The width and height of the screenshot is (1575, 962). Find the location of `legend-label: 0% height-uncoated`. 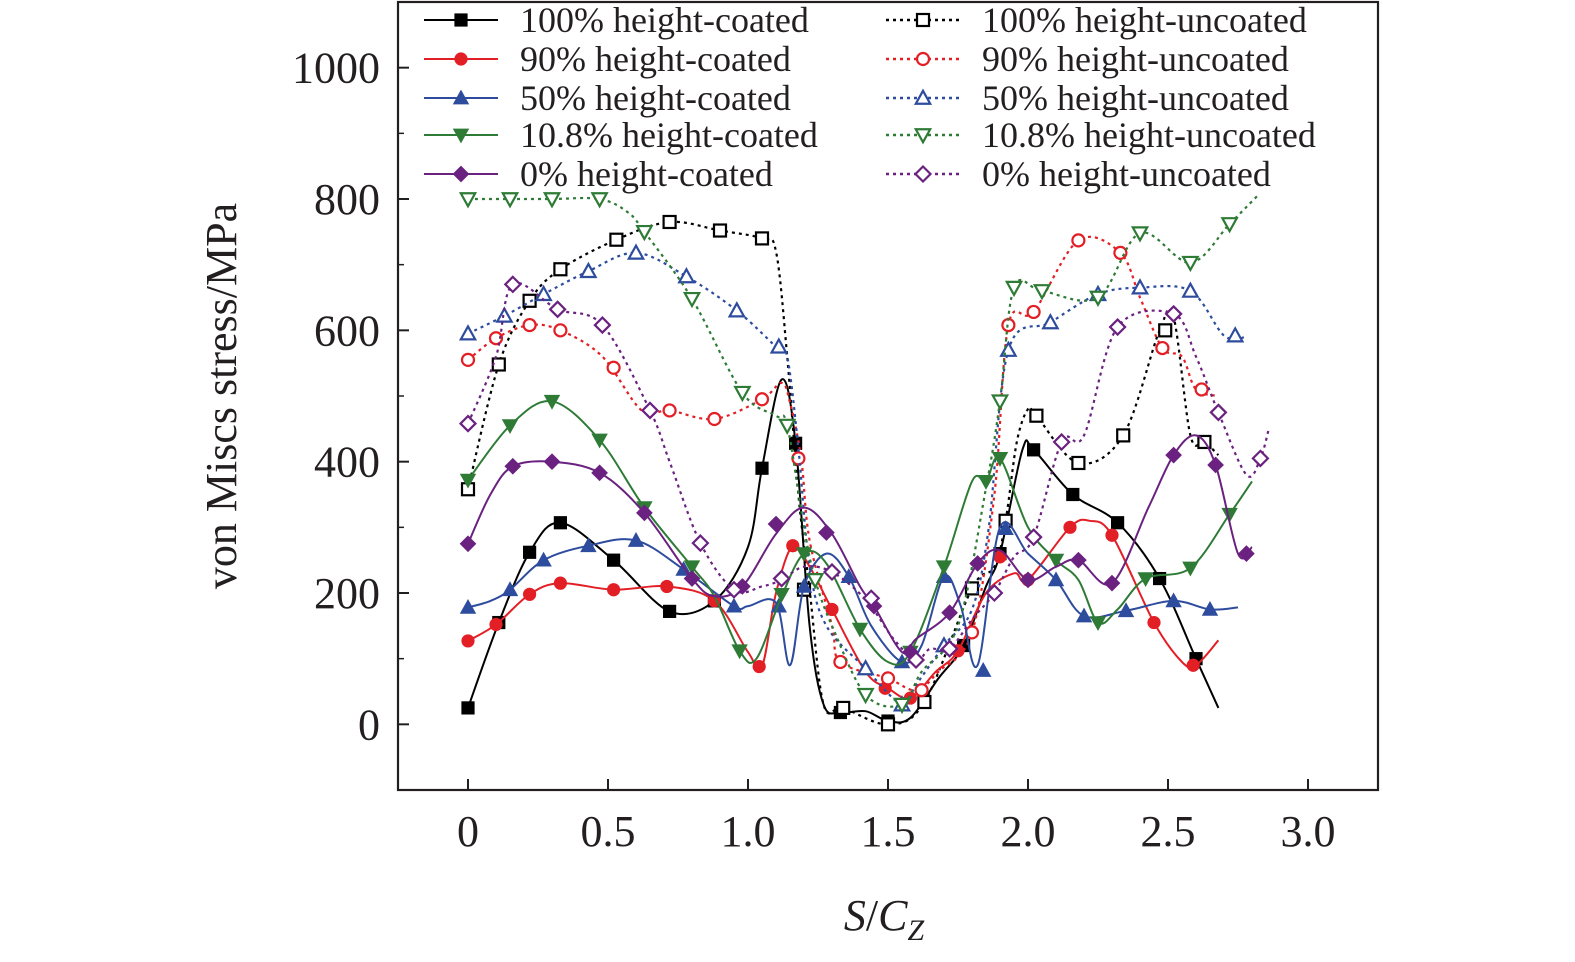

legend-label: 0% height-uncoated is located at coordinates (1126, 174).